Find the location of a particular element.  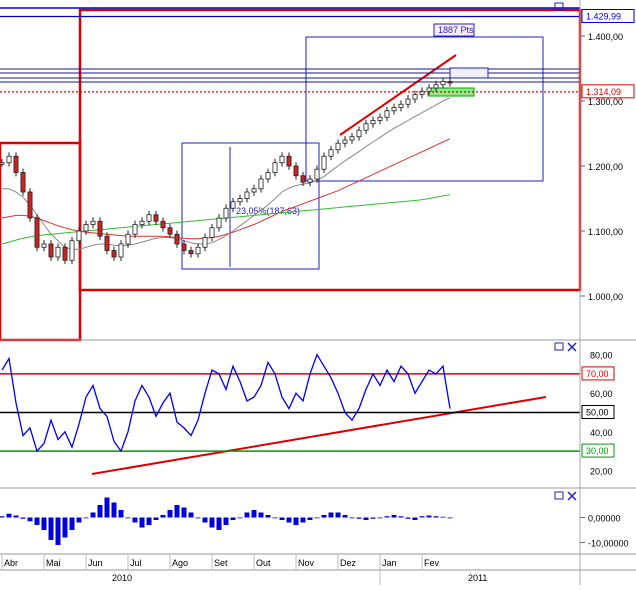

fib-zone-box is located at coordinates (451, 92).